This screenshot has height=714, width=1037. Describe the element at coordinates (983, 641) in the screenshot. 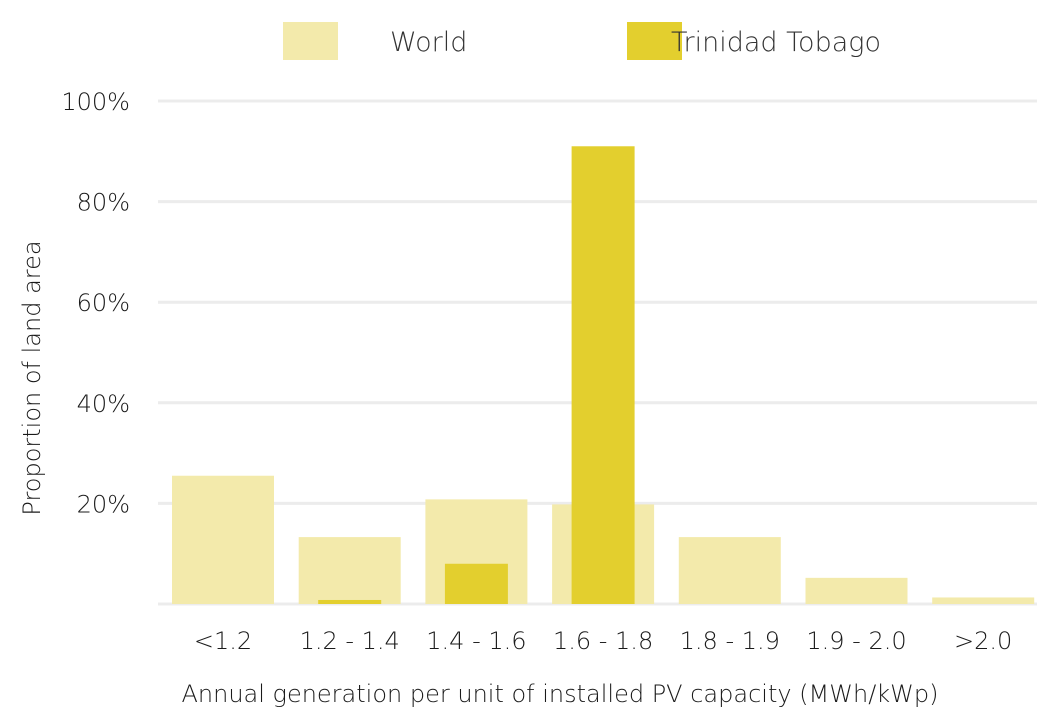

I see `x-tick-label: >2.0` at that location.